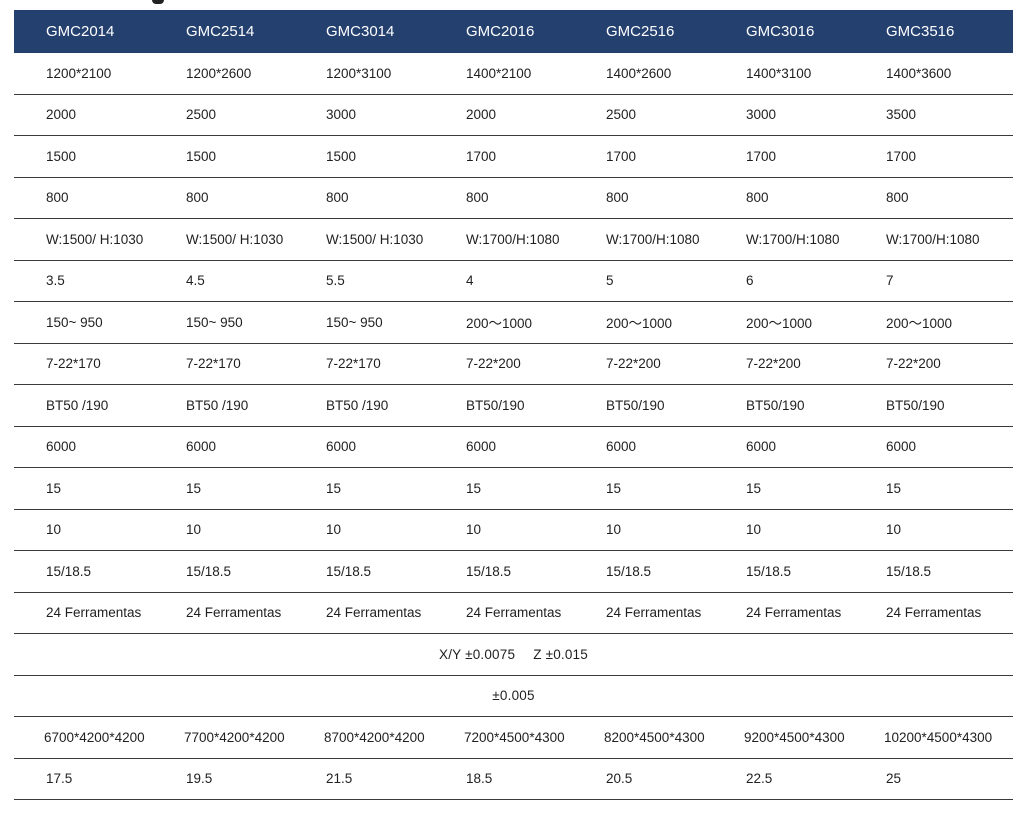 The image size is (1024, 817). I want to click on table-cell: 10200*4500*4300, so click(933, 737).